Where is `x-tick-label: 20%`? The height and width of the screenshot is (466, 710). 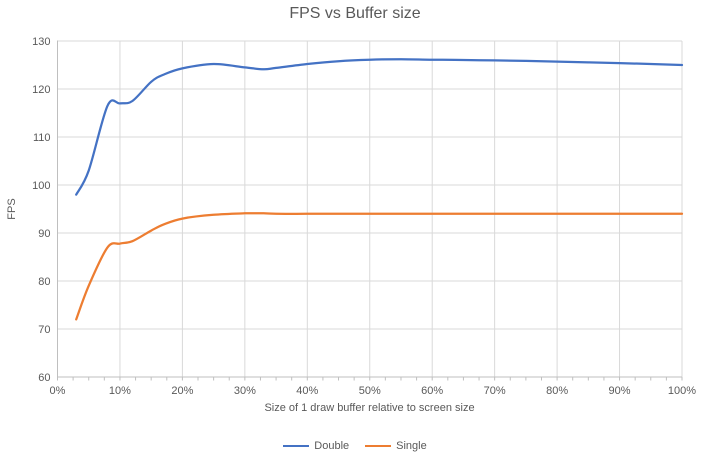 x-tick-label: 20% is located at coordinates (182, 391).